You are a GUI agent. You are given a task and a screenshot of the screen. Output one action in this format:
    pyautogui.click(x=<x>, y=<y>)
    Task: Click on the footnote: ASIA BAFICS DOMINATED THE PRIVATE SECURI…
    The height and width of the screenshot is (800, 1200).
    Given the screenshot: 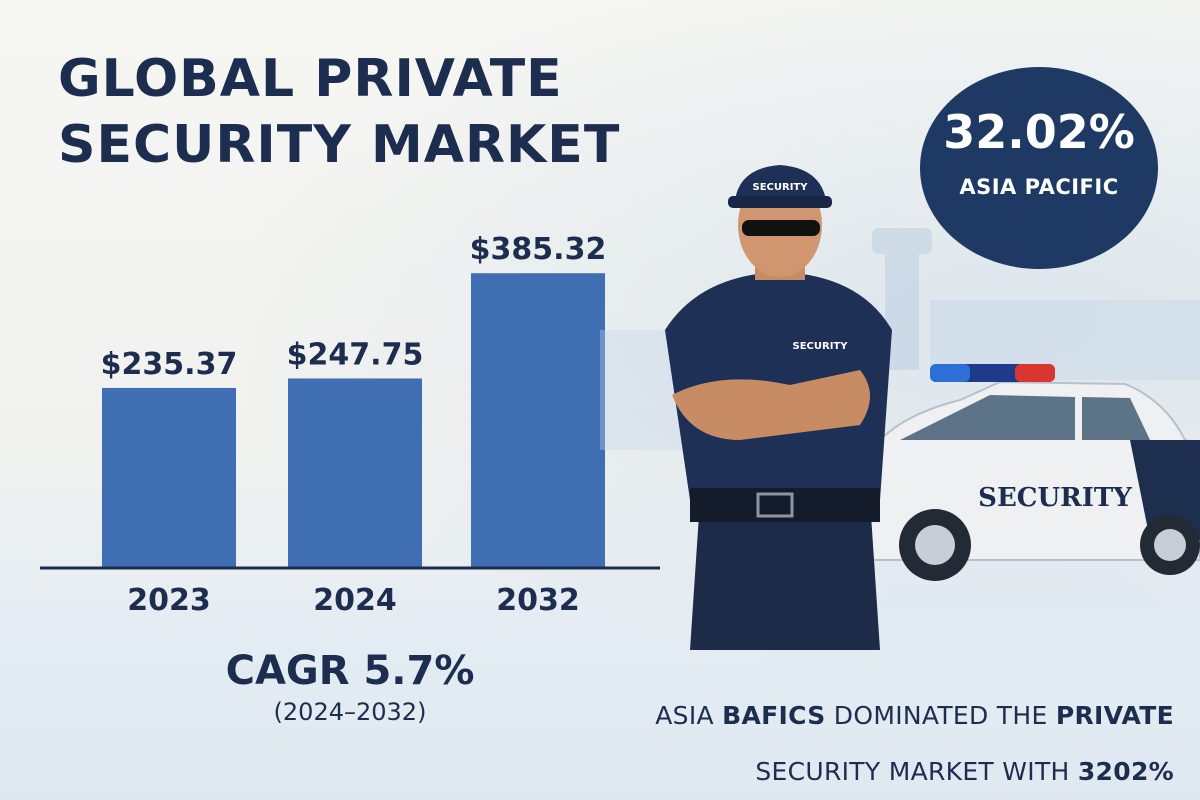 What is the action you would take?
    pyautogui.click(x=874, y=744)
    